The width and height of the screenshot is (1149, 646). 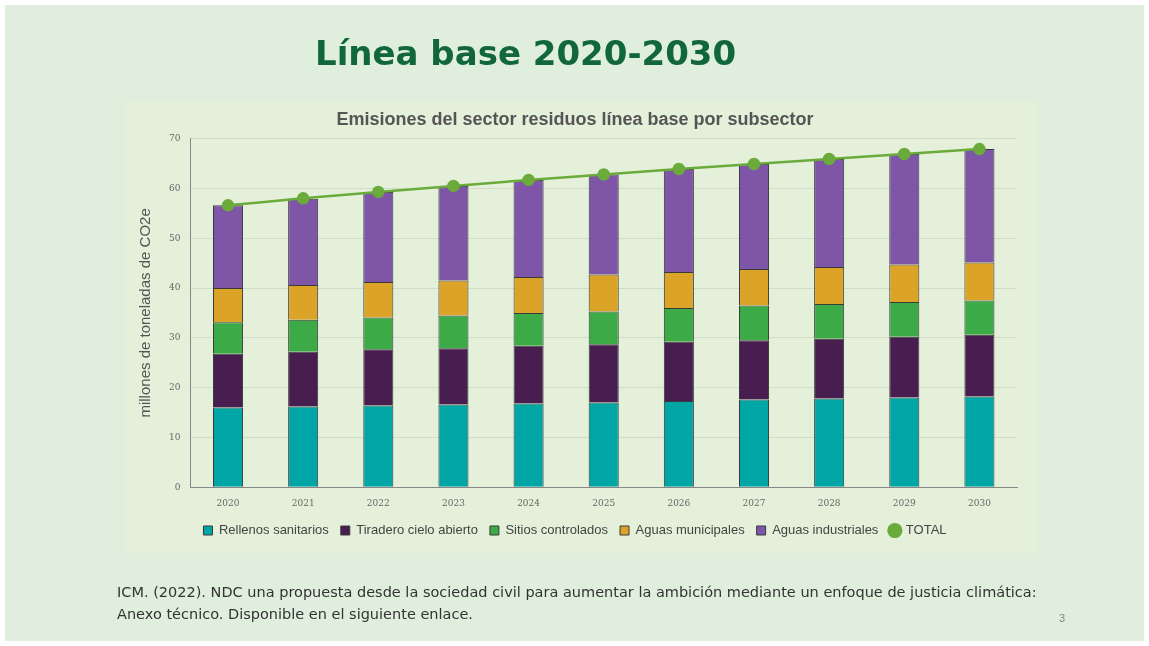 I want to click on text: 3, so click(x=1062, y=618).